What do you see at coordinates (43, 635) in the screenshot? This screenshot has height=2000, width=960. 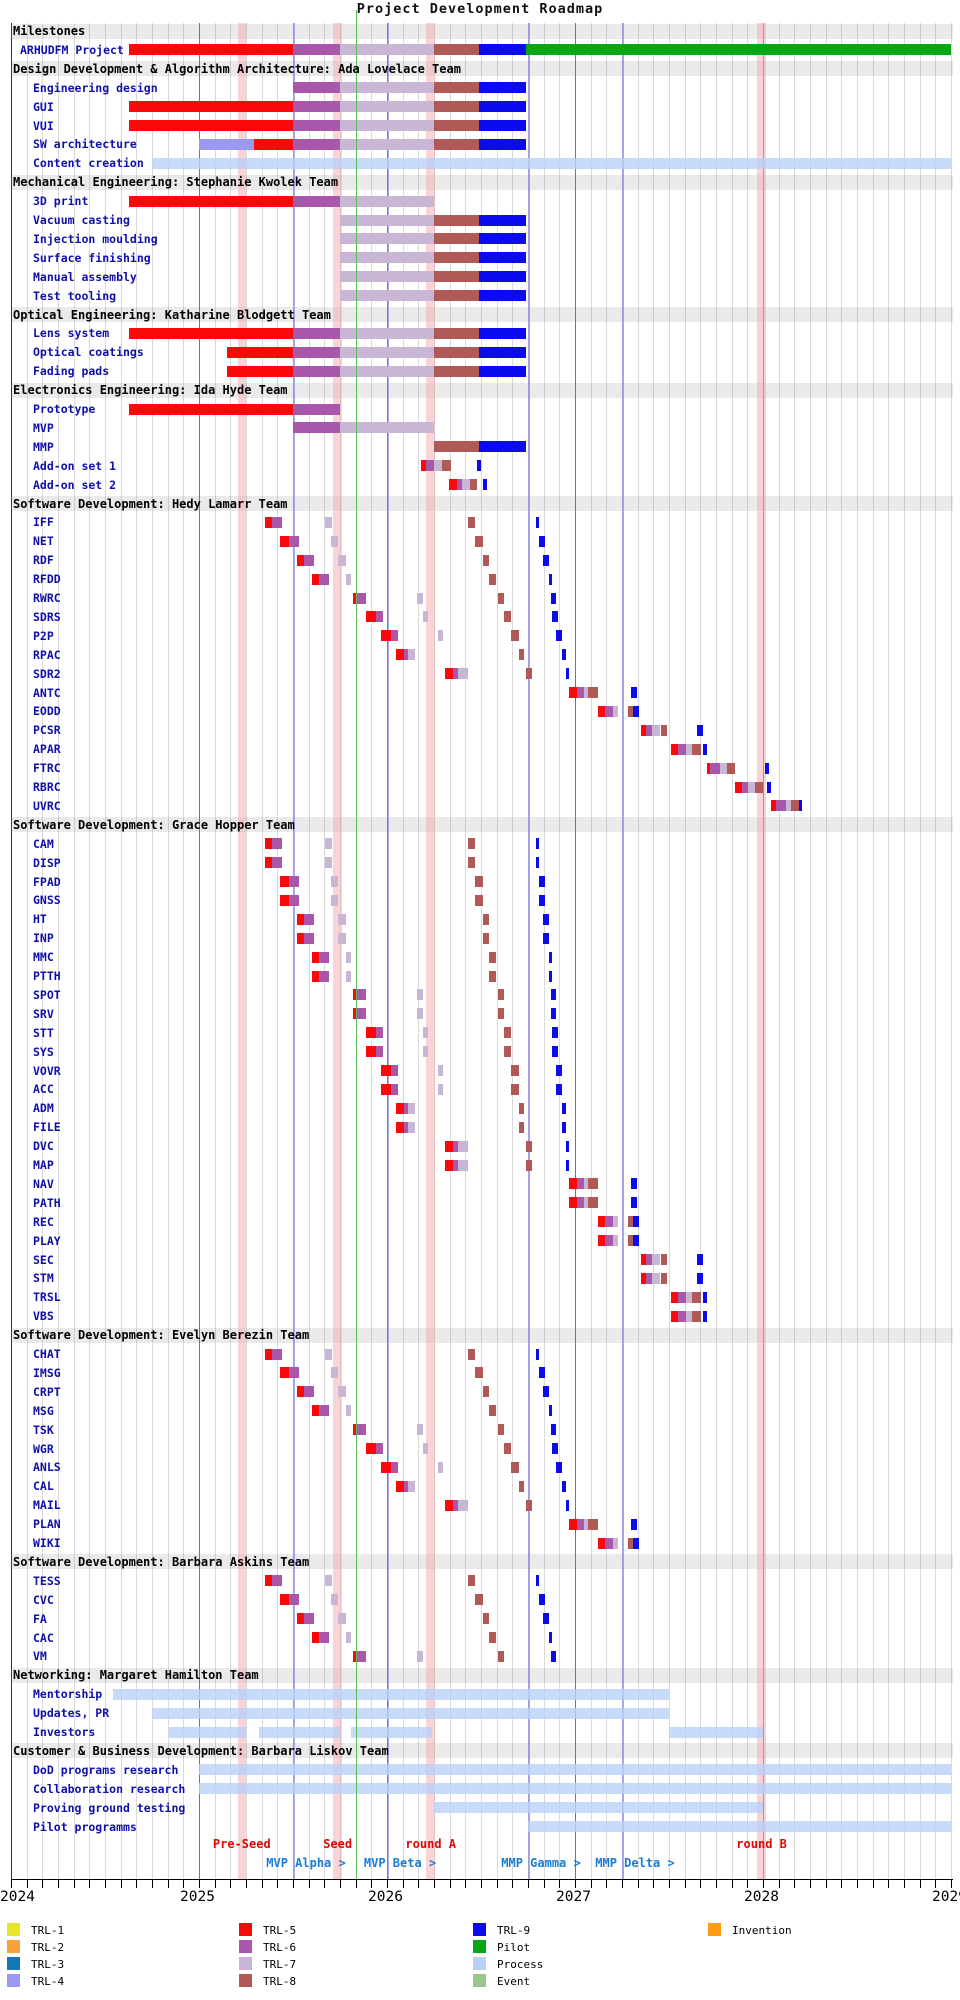 I see `task-label: P2P` at bounding box center [43, 635].